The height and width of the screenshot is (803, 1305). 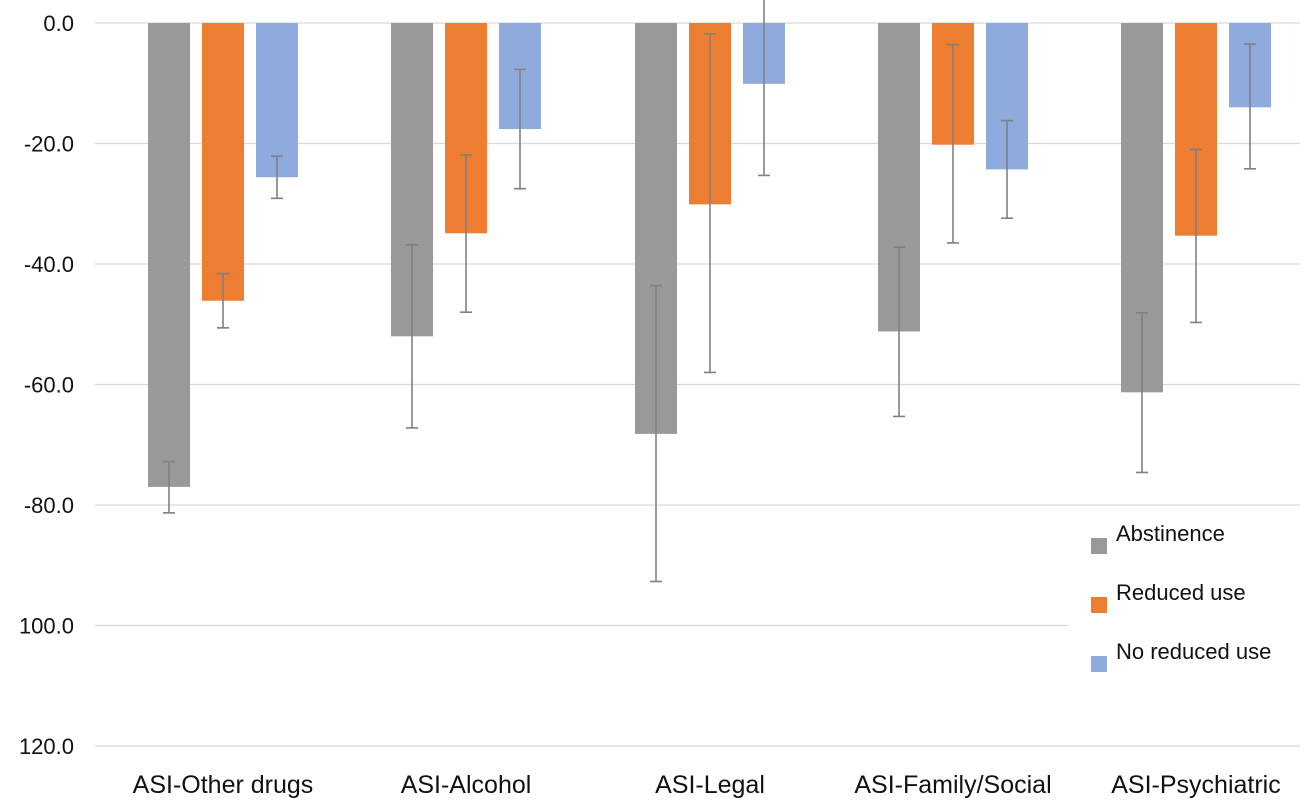 What do you see at coordinates (1181, 592) in the screenshot?
I see `legend-label: Reduced use` at bounding box center [1181, 592].